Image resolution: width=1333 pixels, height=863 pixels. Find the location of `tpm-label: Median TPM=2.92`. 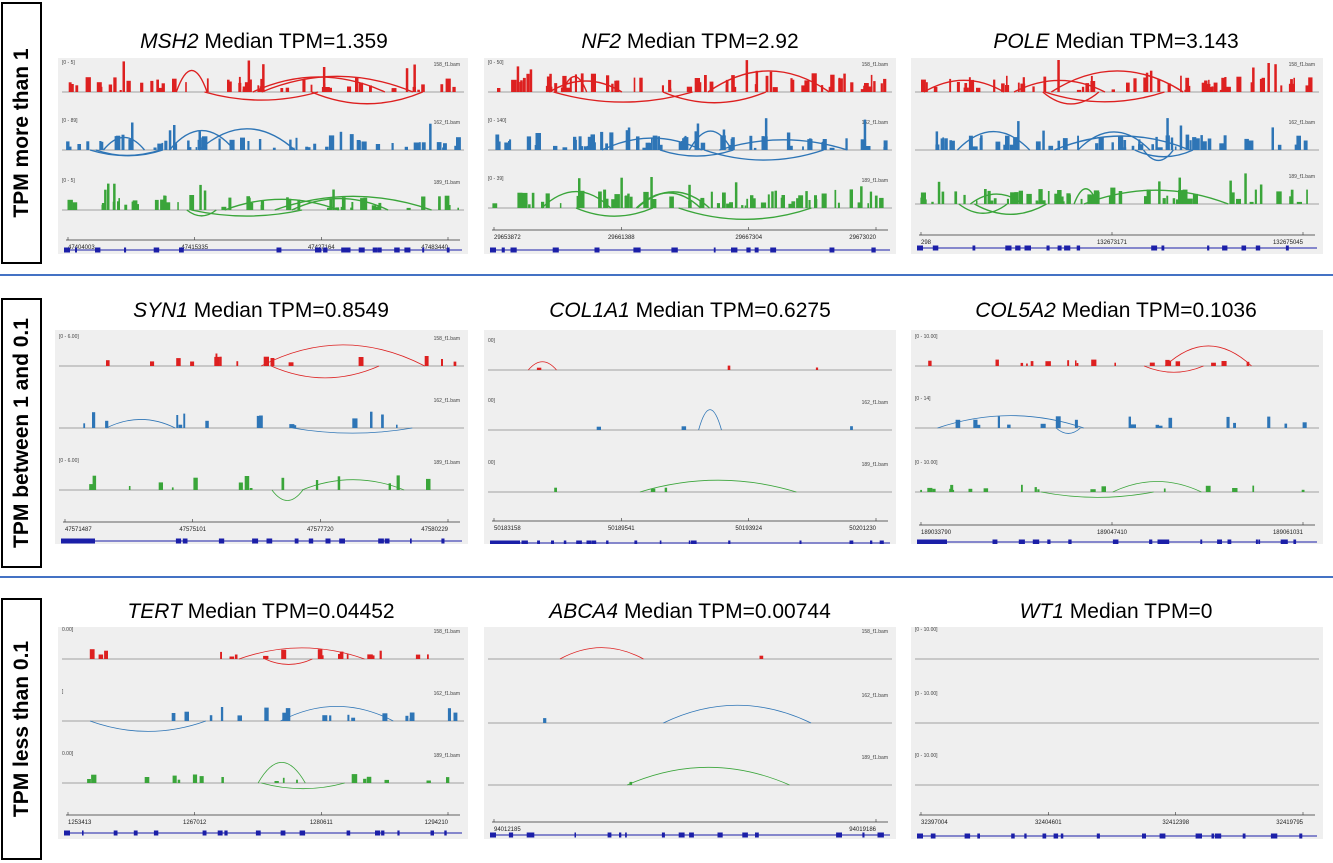

tpm-label: Median TPM=2.92 is located at coordinates (712, 41).